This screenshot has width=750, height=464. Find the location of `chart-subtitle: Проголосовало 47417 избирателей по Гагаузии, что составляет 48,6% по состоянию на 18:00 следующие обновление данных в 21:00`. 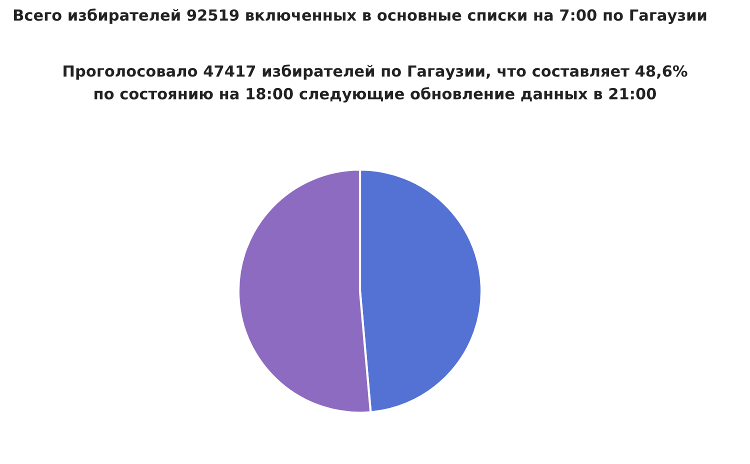

chart-subtitle: Проголосовало 47417 избирателей по Гагаузии, что составляет 48,6% по состоянию на 18:00 следующие обновление данных в 21:00 is located at coordinates (376, 83).